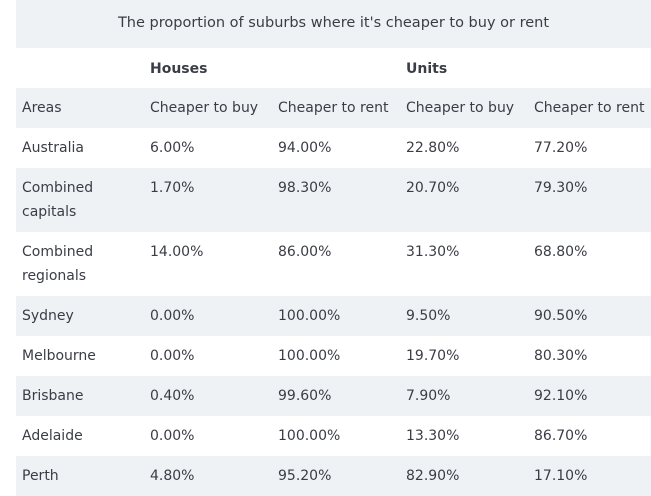 This screenshot has width=651, height=496. I want to click on table-row: Melbourne 0.00% 100.00% 19.70% 80.30%, so click(333, 356).